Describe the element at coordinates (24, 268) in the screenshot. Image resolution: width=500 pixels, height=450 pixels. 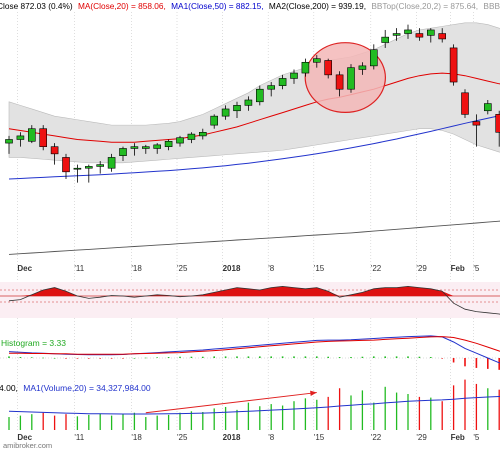
I see `x-axis-tick-label: Dec` at that location.